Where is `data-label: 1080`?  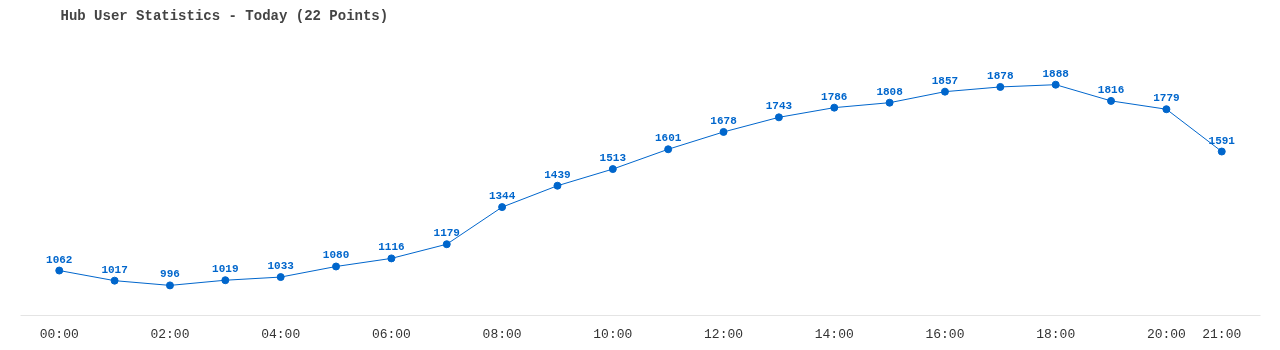 data-label: 1080 is located at coordinates (336, 255).